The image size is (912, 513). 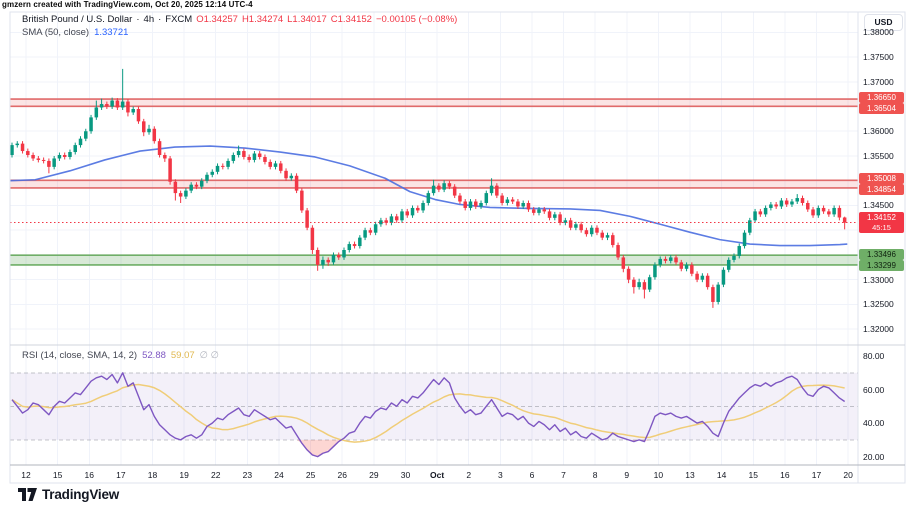 I want to click on time-axis-label: 16, so click(x=89, y=475).